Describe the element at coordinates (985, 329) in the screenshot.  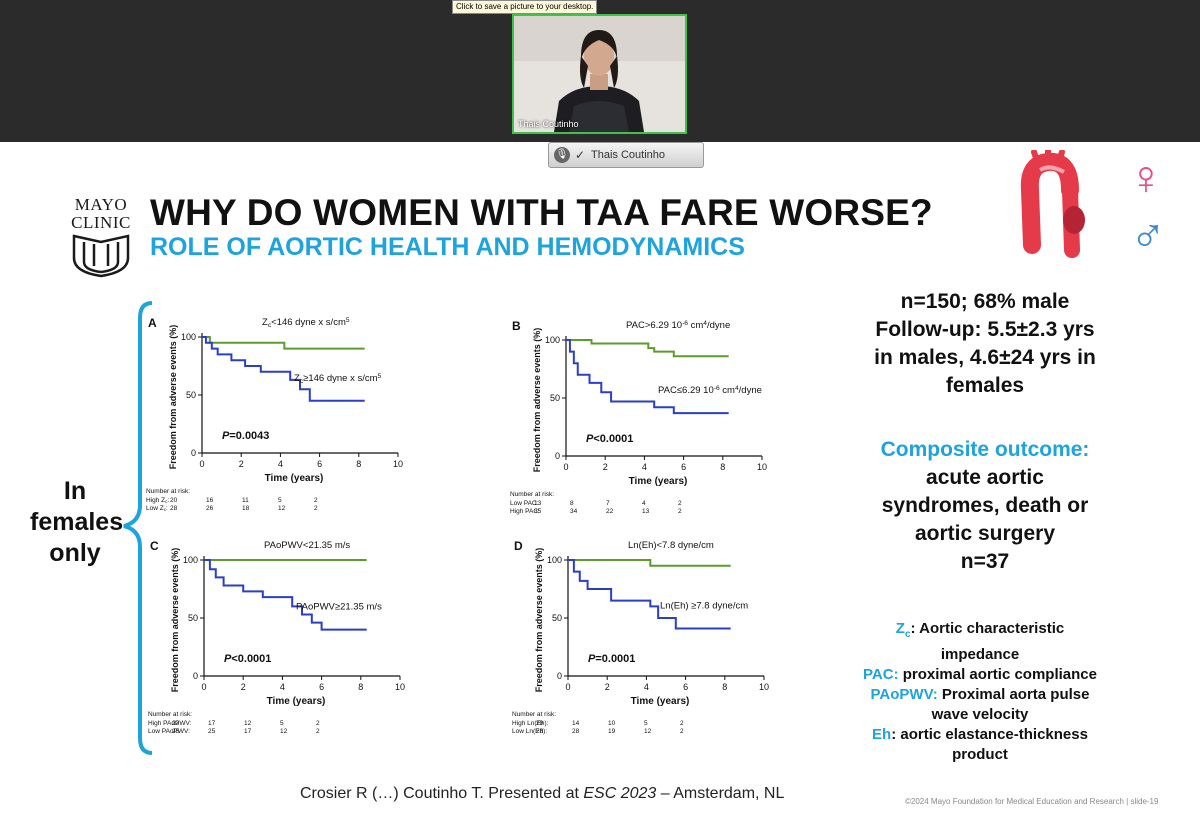
I see `stats-line-2: Follow-up: 5.5±2.3 yrs` at that location.